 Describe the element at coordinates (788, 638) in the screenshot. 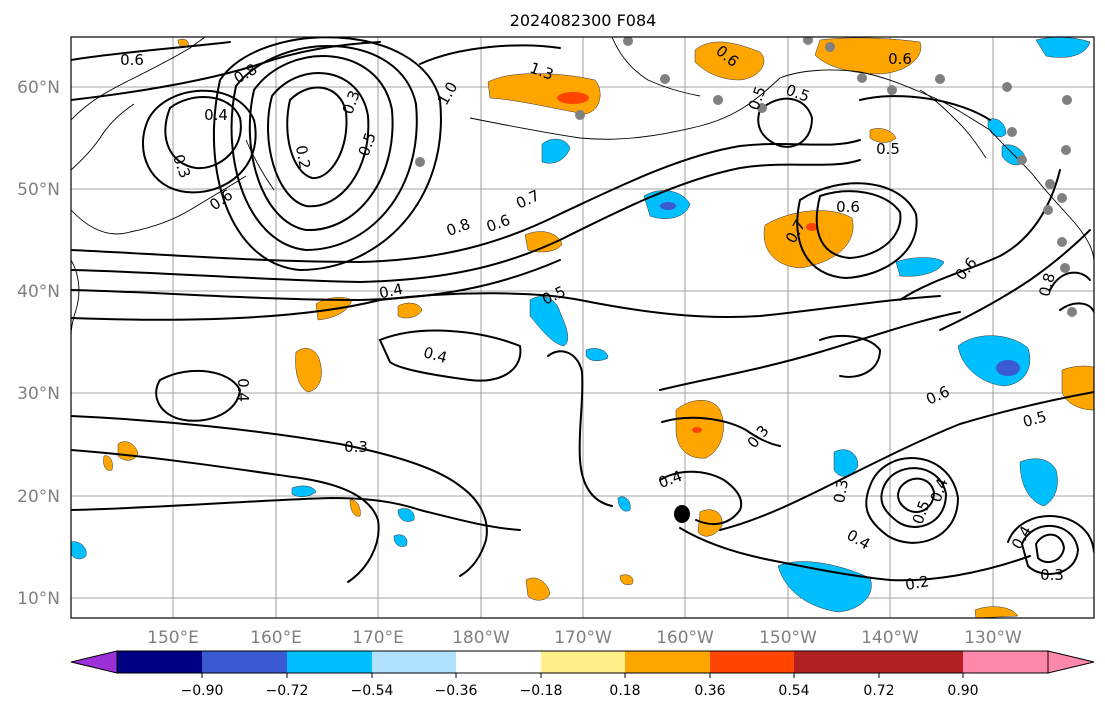

I see `lon-label: 150°W` at that location.